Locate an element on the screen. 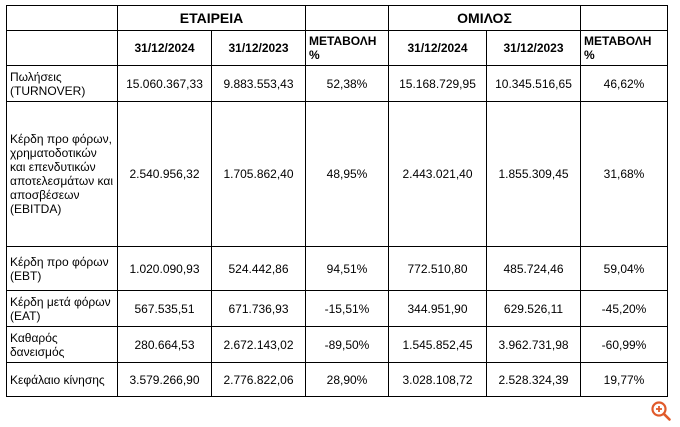 This screenshot has height=427, width=680. company-value-2023: 671.736,93 is located at coordinates (258, 308).